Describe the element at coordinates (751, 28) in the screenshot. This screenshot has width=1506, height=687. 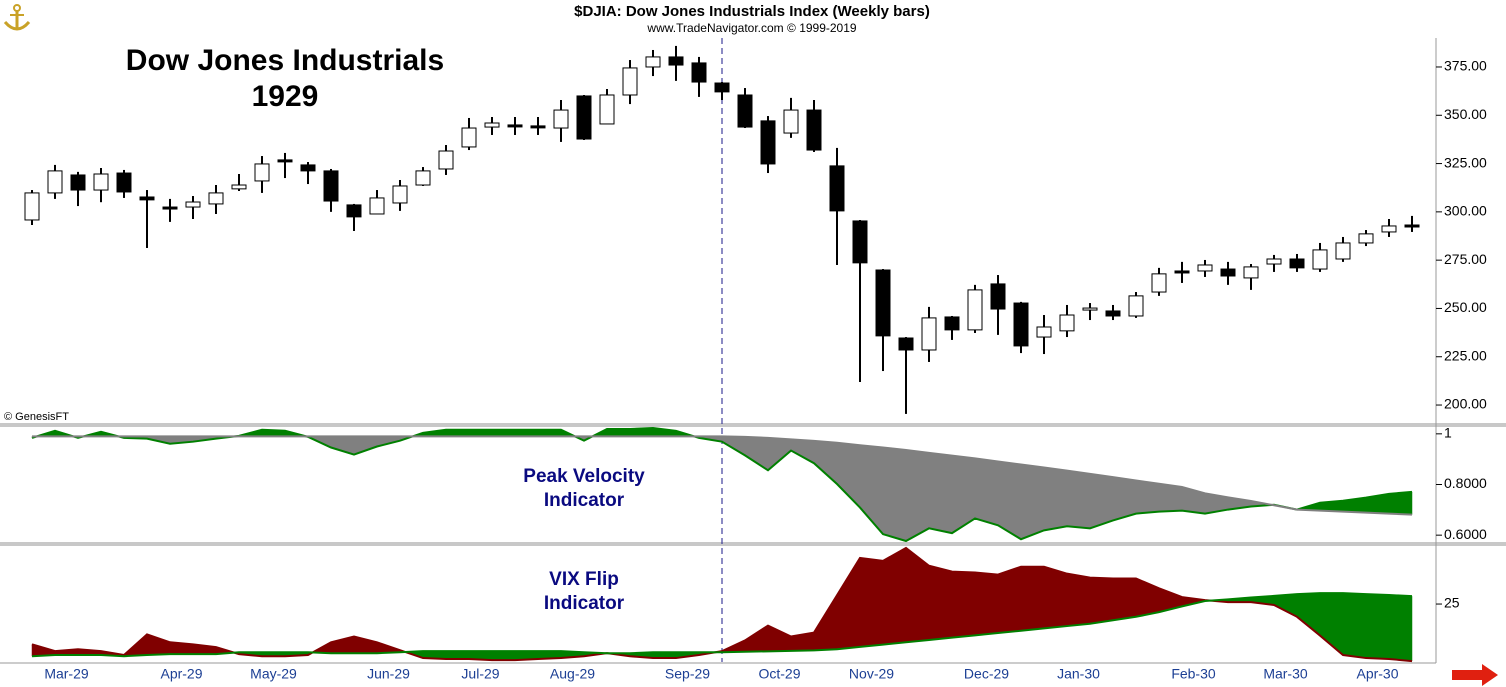
I see `chart-subtitle: www.TradeNavigator.com © 1999-2019` at that location.